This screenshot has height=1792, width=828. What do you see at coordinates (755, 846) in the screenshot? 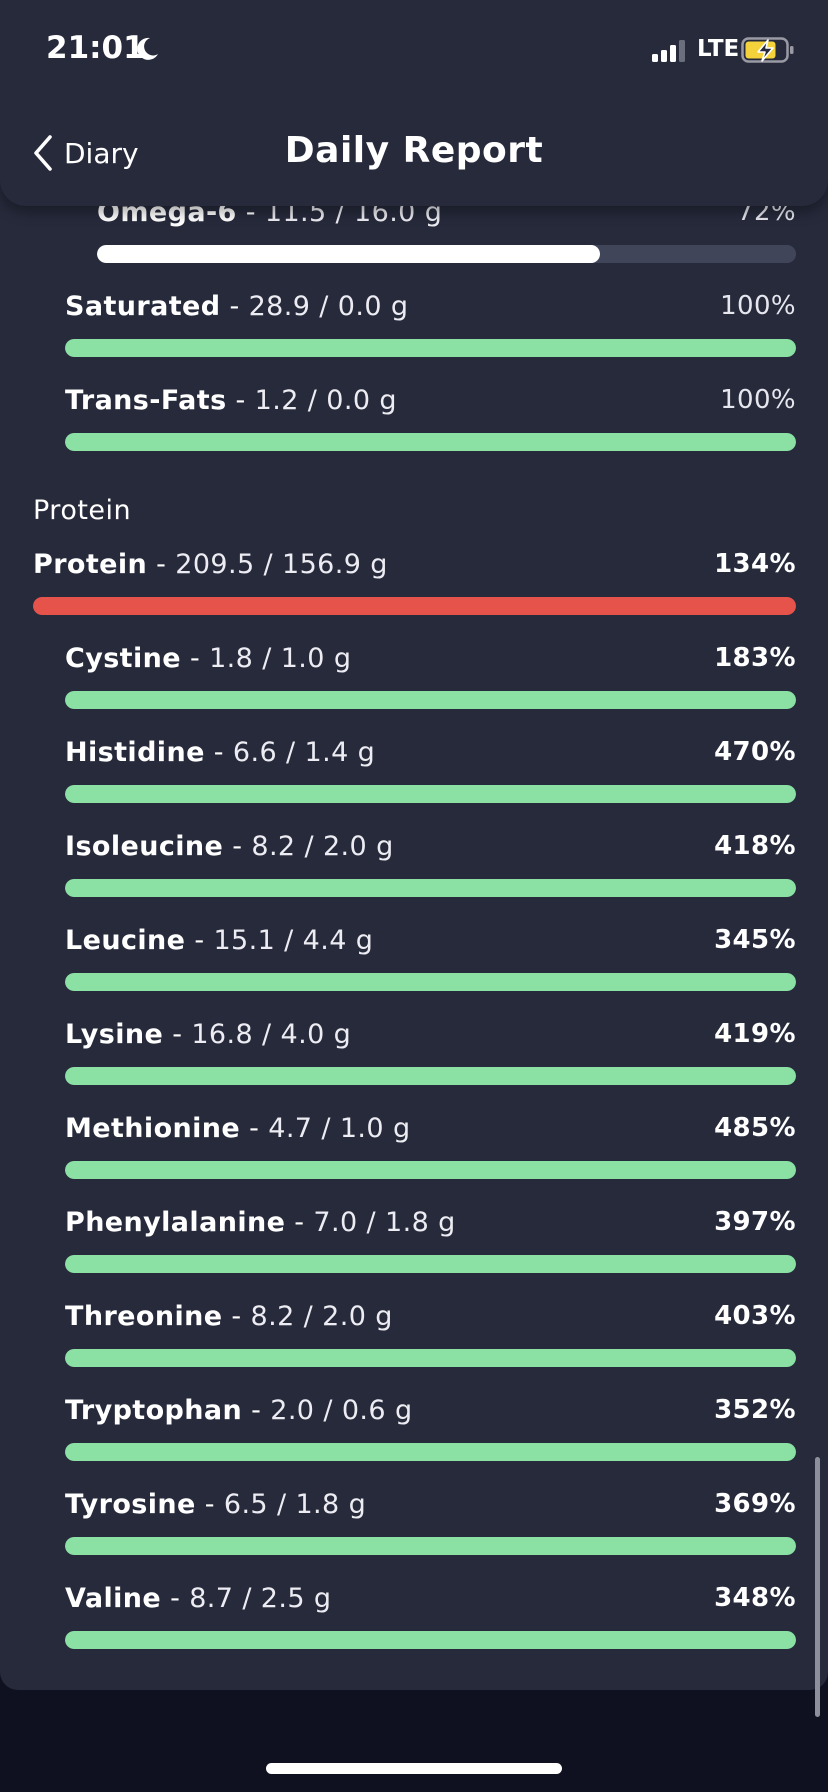
I see `nutrient-percent: 418%` at bounding box center [755, 846].